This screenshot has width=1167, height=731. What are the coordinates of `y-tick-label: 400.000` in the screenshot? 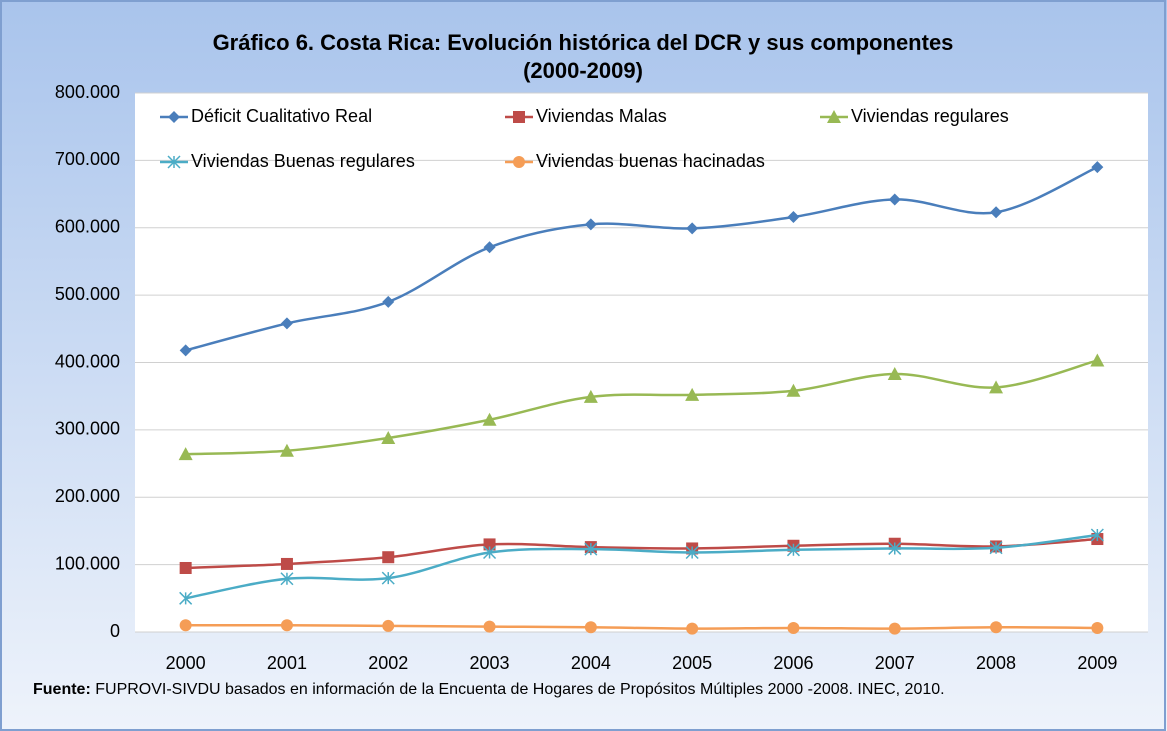 It's located at (87, 361).